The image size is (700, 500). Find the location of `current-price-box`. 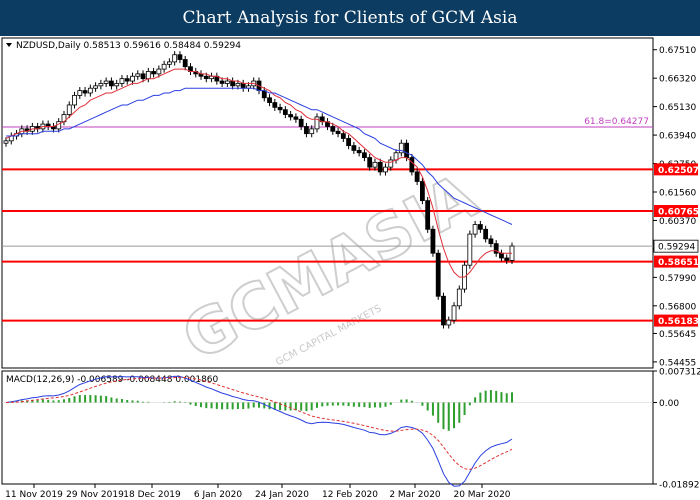

current-price-box is located at coordinates (676, 246).